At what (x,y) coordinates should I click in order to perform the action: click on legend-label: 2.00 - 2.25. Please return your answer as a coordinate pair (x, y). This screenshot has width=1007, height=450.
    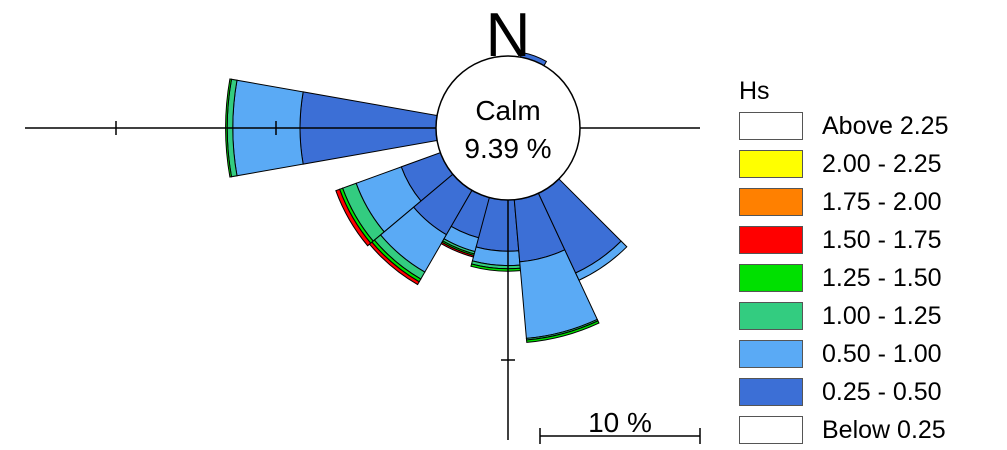
    Looking at the image, I should click on (882, 164).